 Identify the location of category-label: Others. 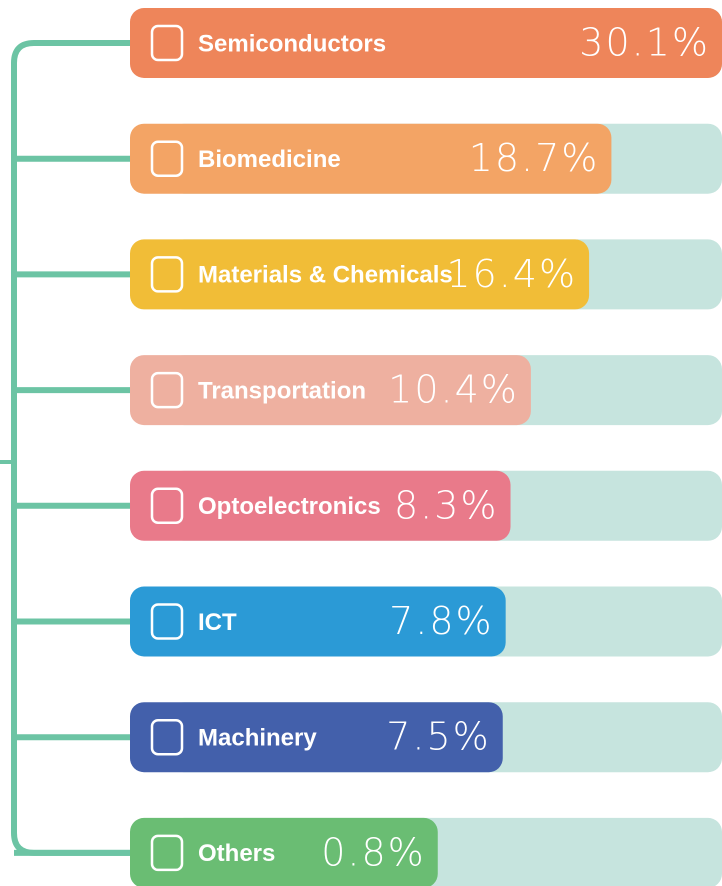
(236, 853).